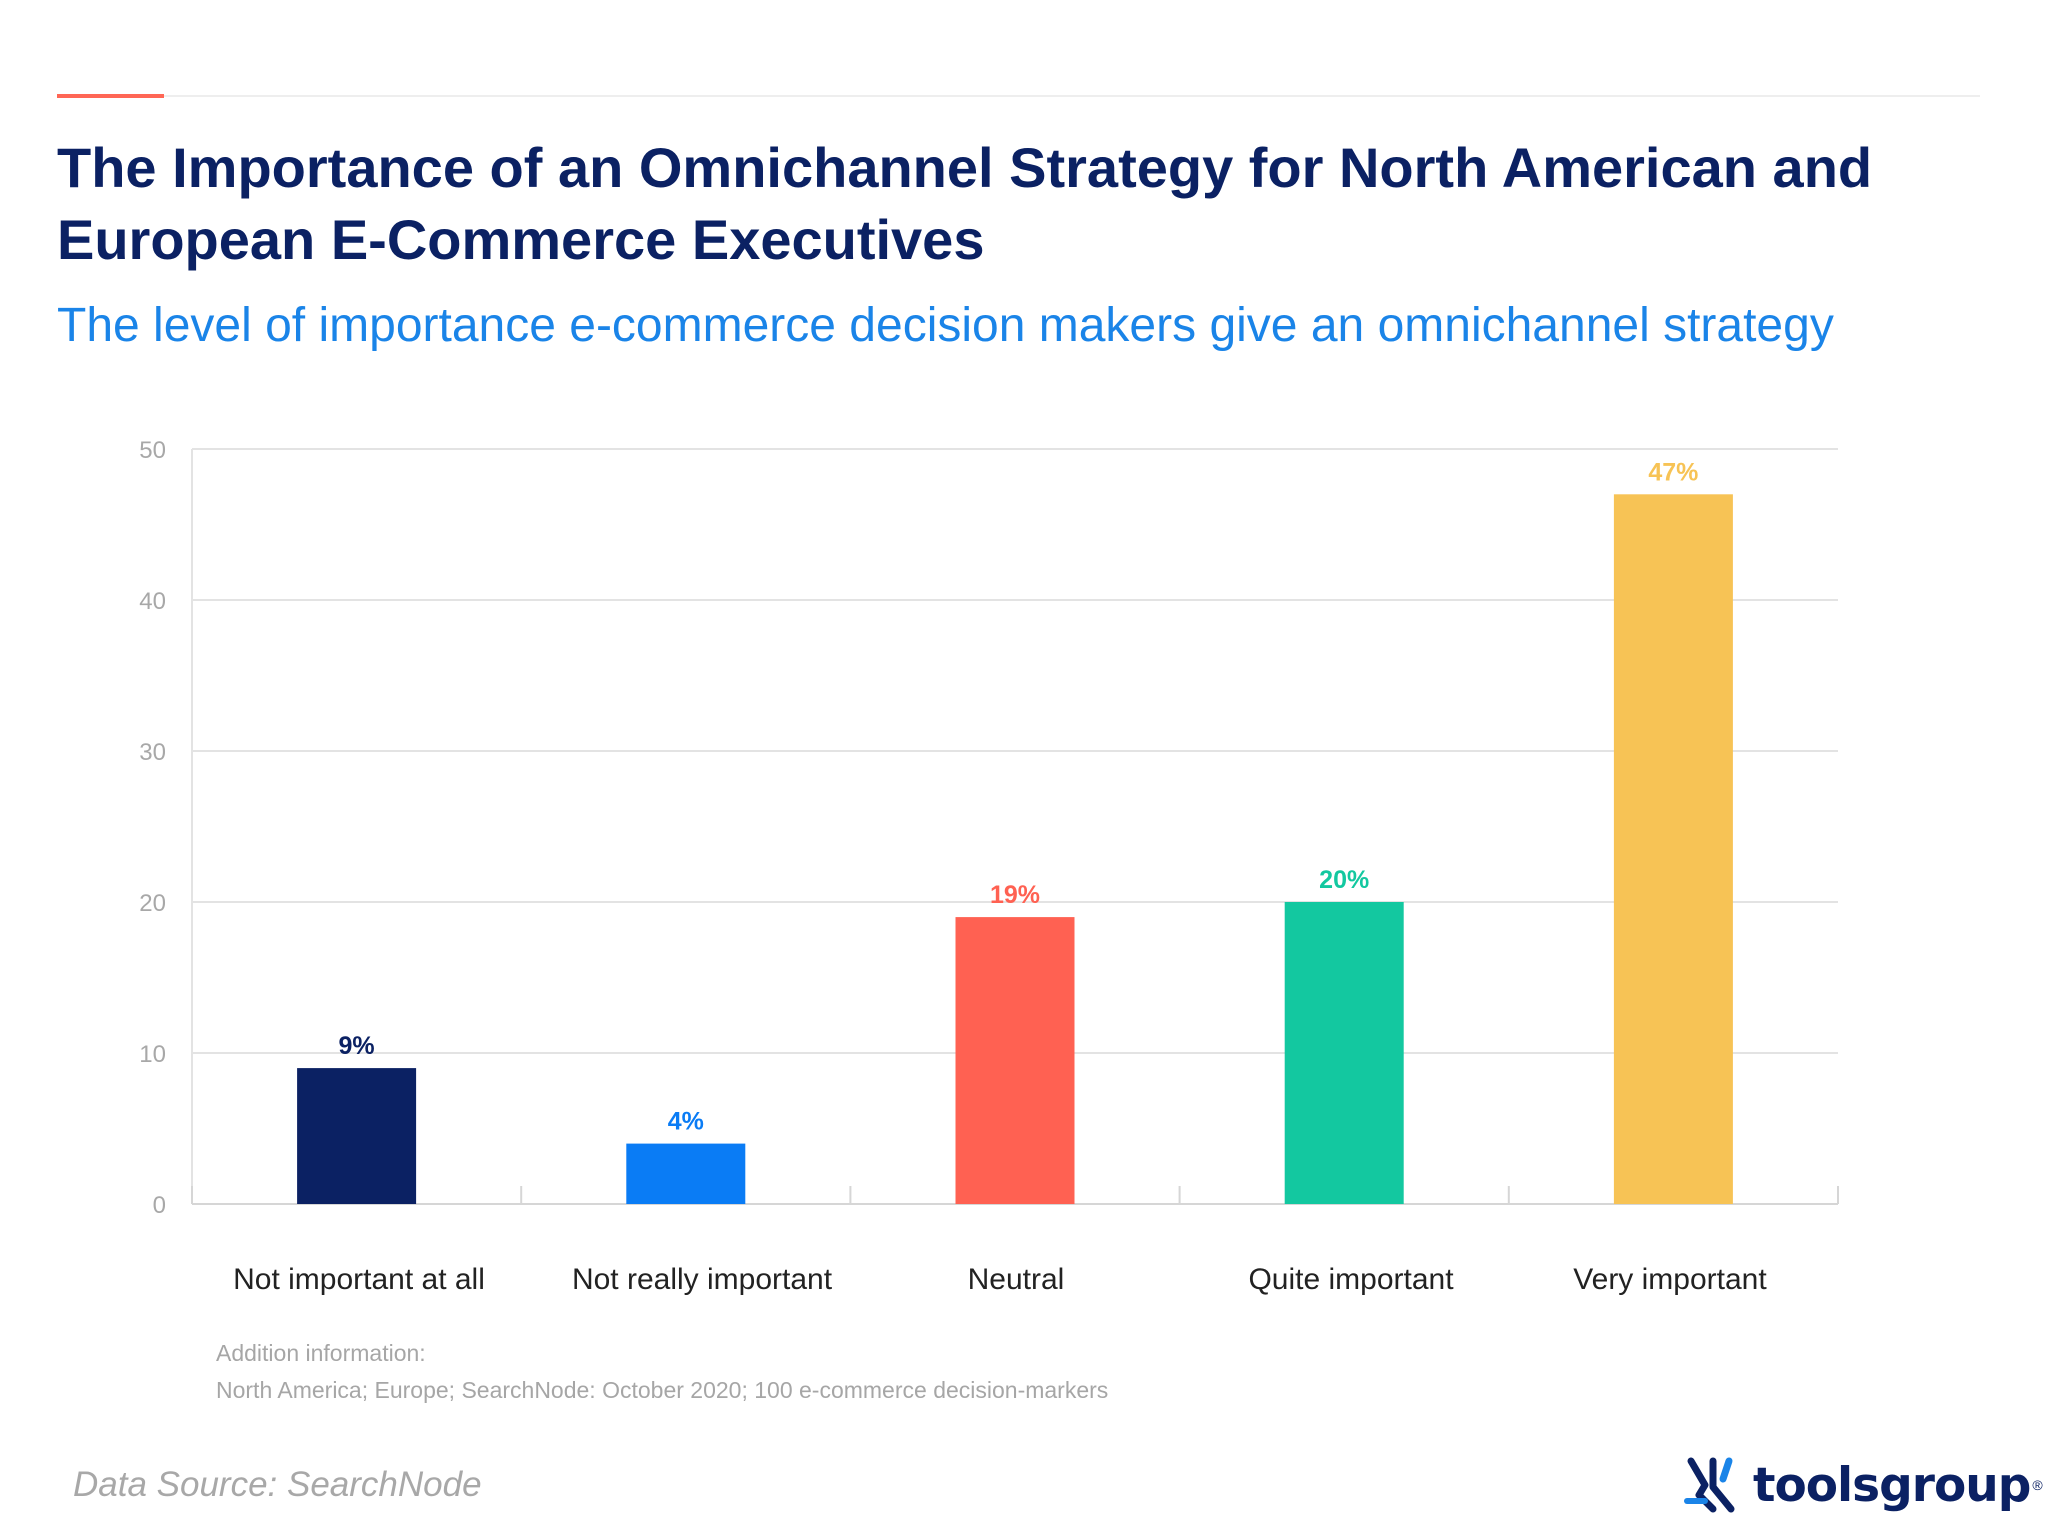 Image resolution: width=2048 pixels, height=1532 pixels. What do you see at coordinates (1670, 1279) in the screenshot?
I see `x-tick-label: Very important` at bounding box center [1670, 1279].